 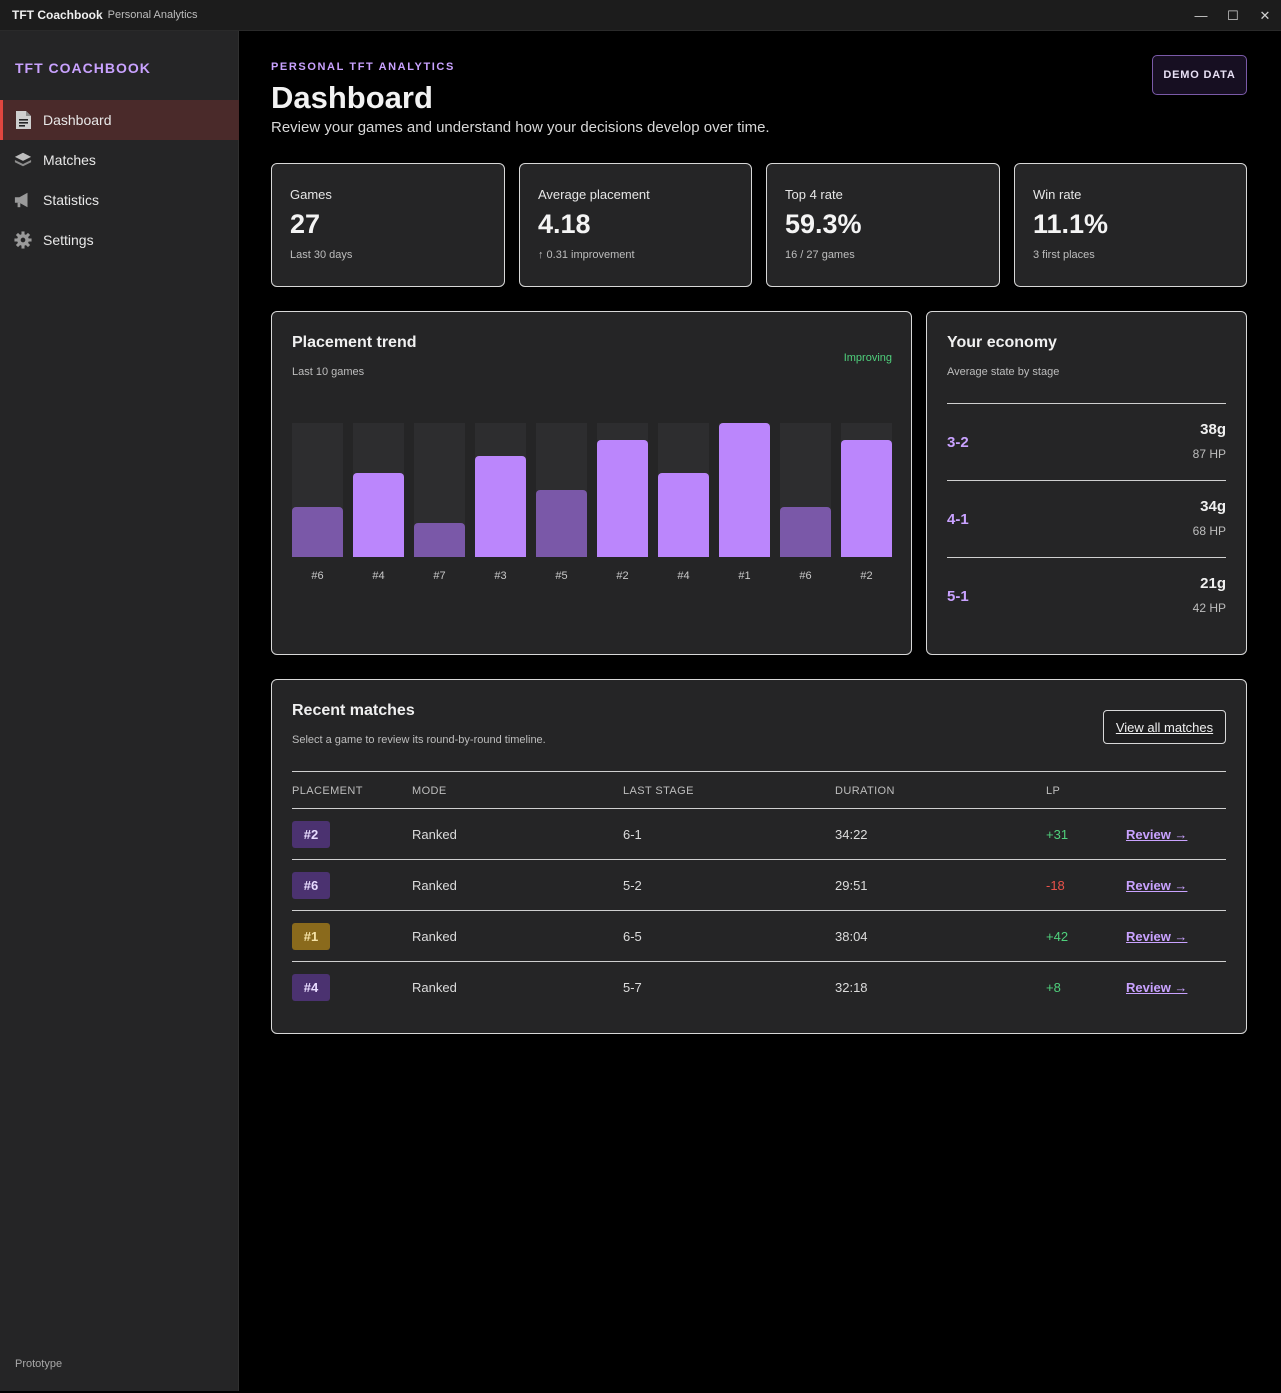 What do you see at coordinates (57, 15) in the screenshot?
I see `window-app-name: TFT Coachbook` at bounding box center [57, 15].